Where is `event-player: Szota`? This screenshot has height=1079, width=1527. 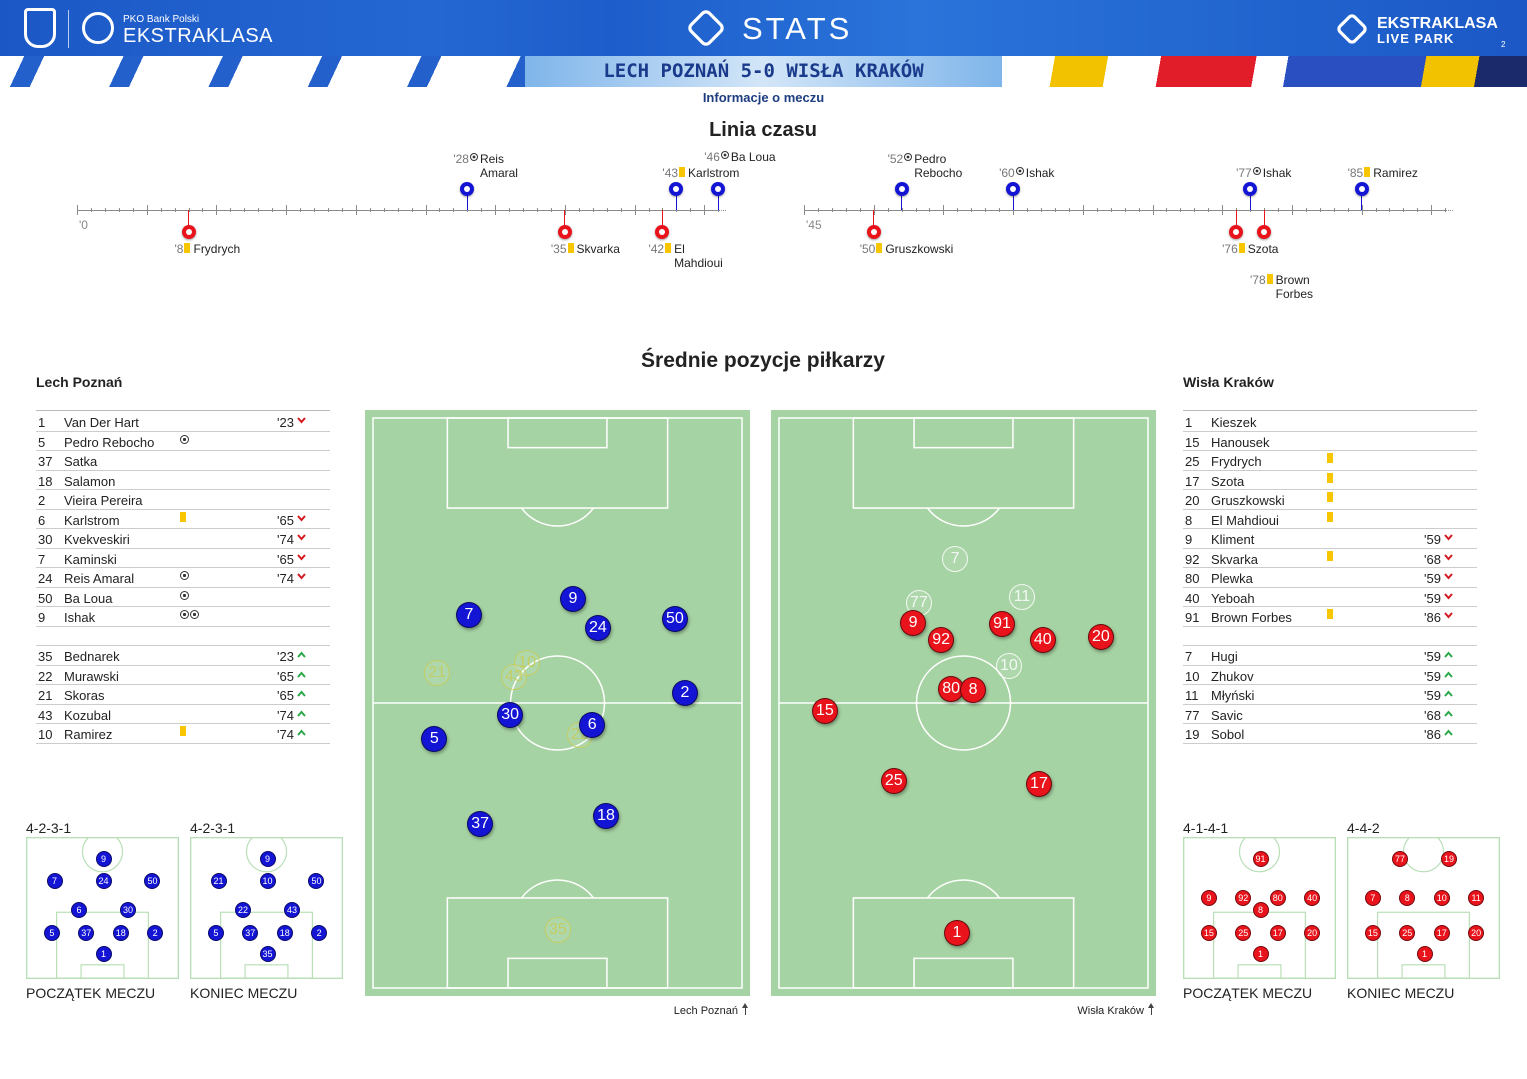
event-player: Szota is located at coordinates (1263, 249).